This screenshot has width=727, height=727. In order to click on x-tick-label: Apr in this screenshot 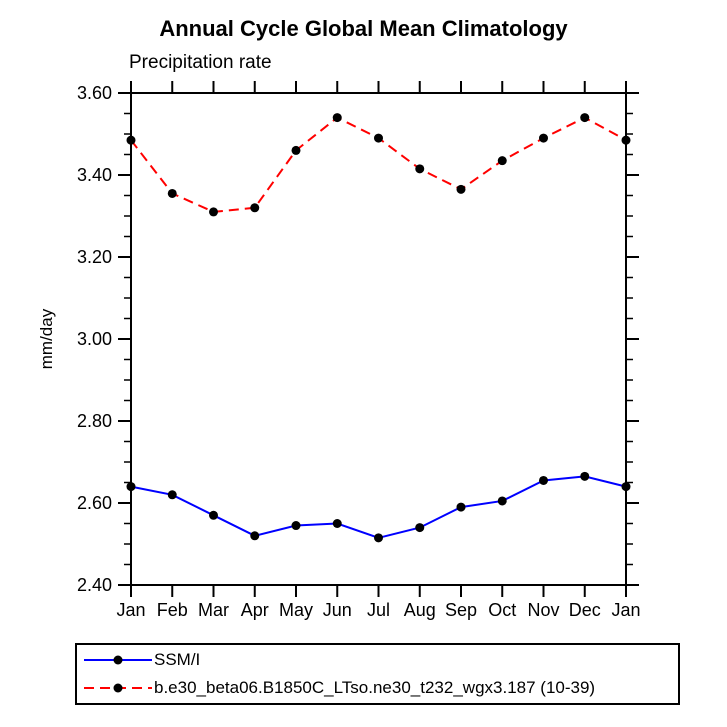, I will do `click(255, 610)`.